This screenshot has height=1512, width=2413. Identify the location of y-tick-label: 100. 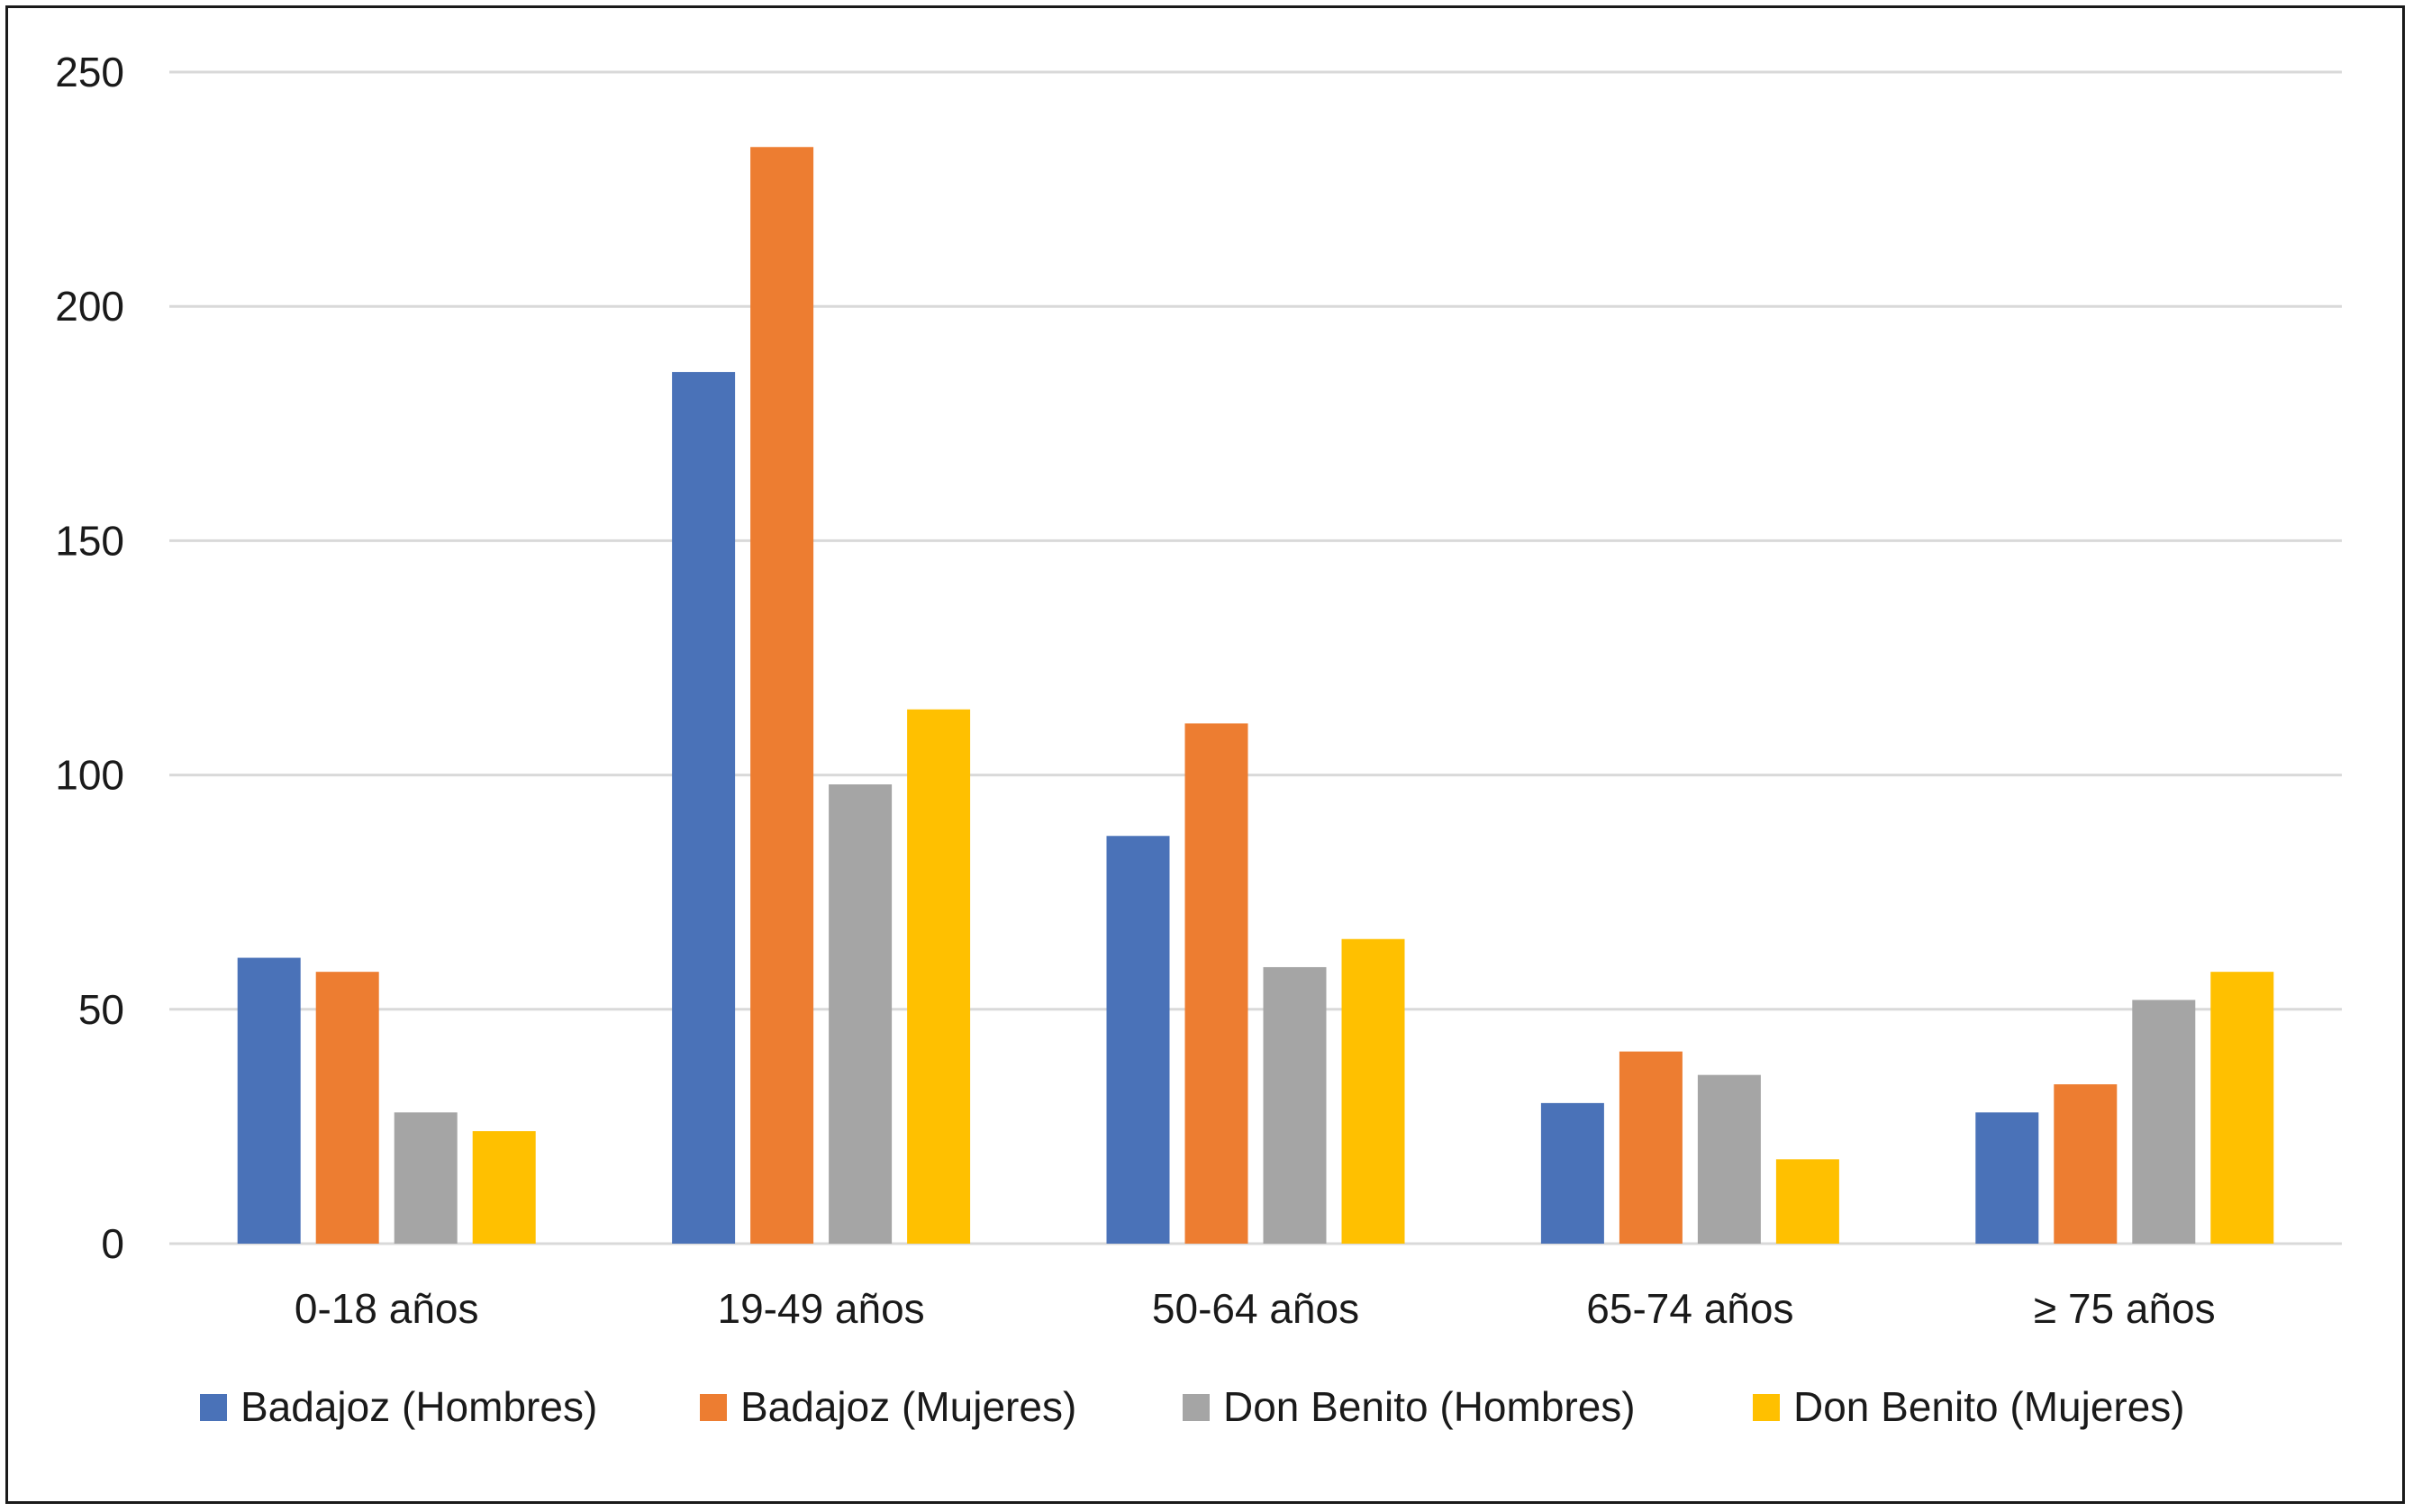
(89, 775).